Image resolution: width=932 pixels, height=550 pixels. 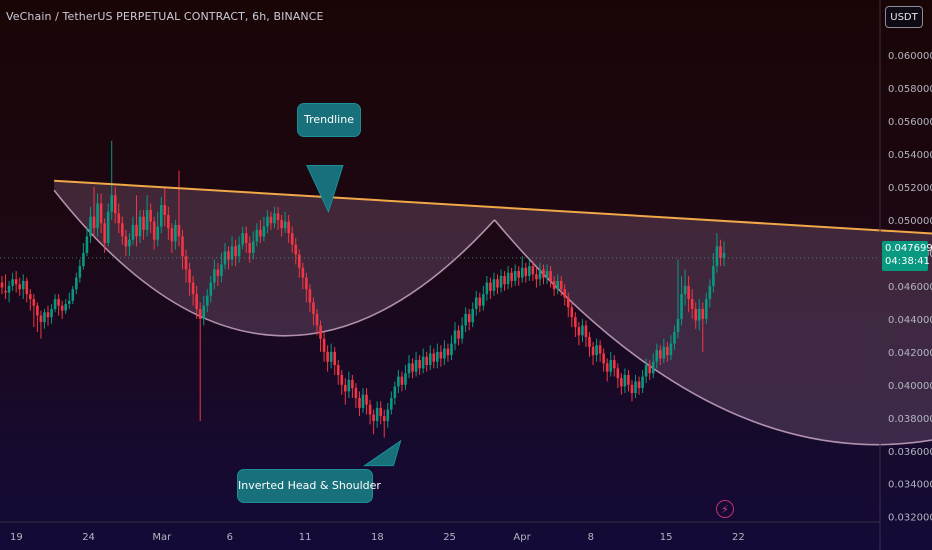 What do you see at coordinates (493, 207) in the screenshot?
I see `trendline` at bounding box center [493, 207].